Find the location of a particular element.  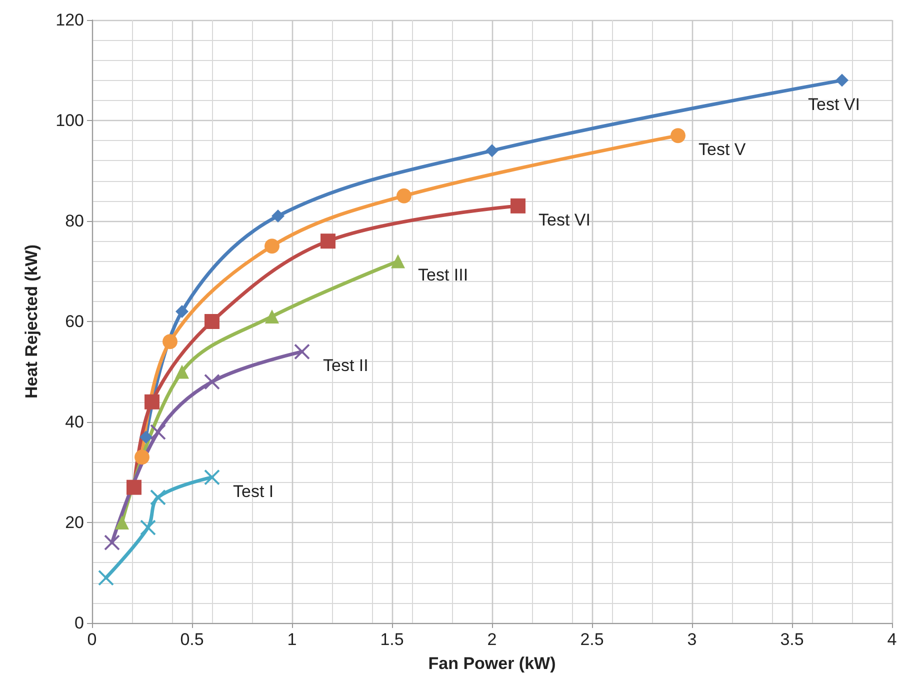

y-axis-title: Heat Rejected (kW) is located at coordinates (31, 321).